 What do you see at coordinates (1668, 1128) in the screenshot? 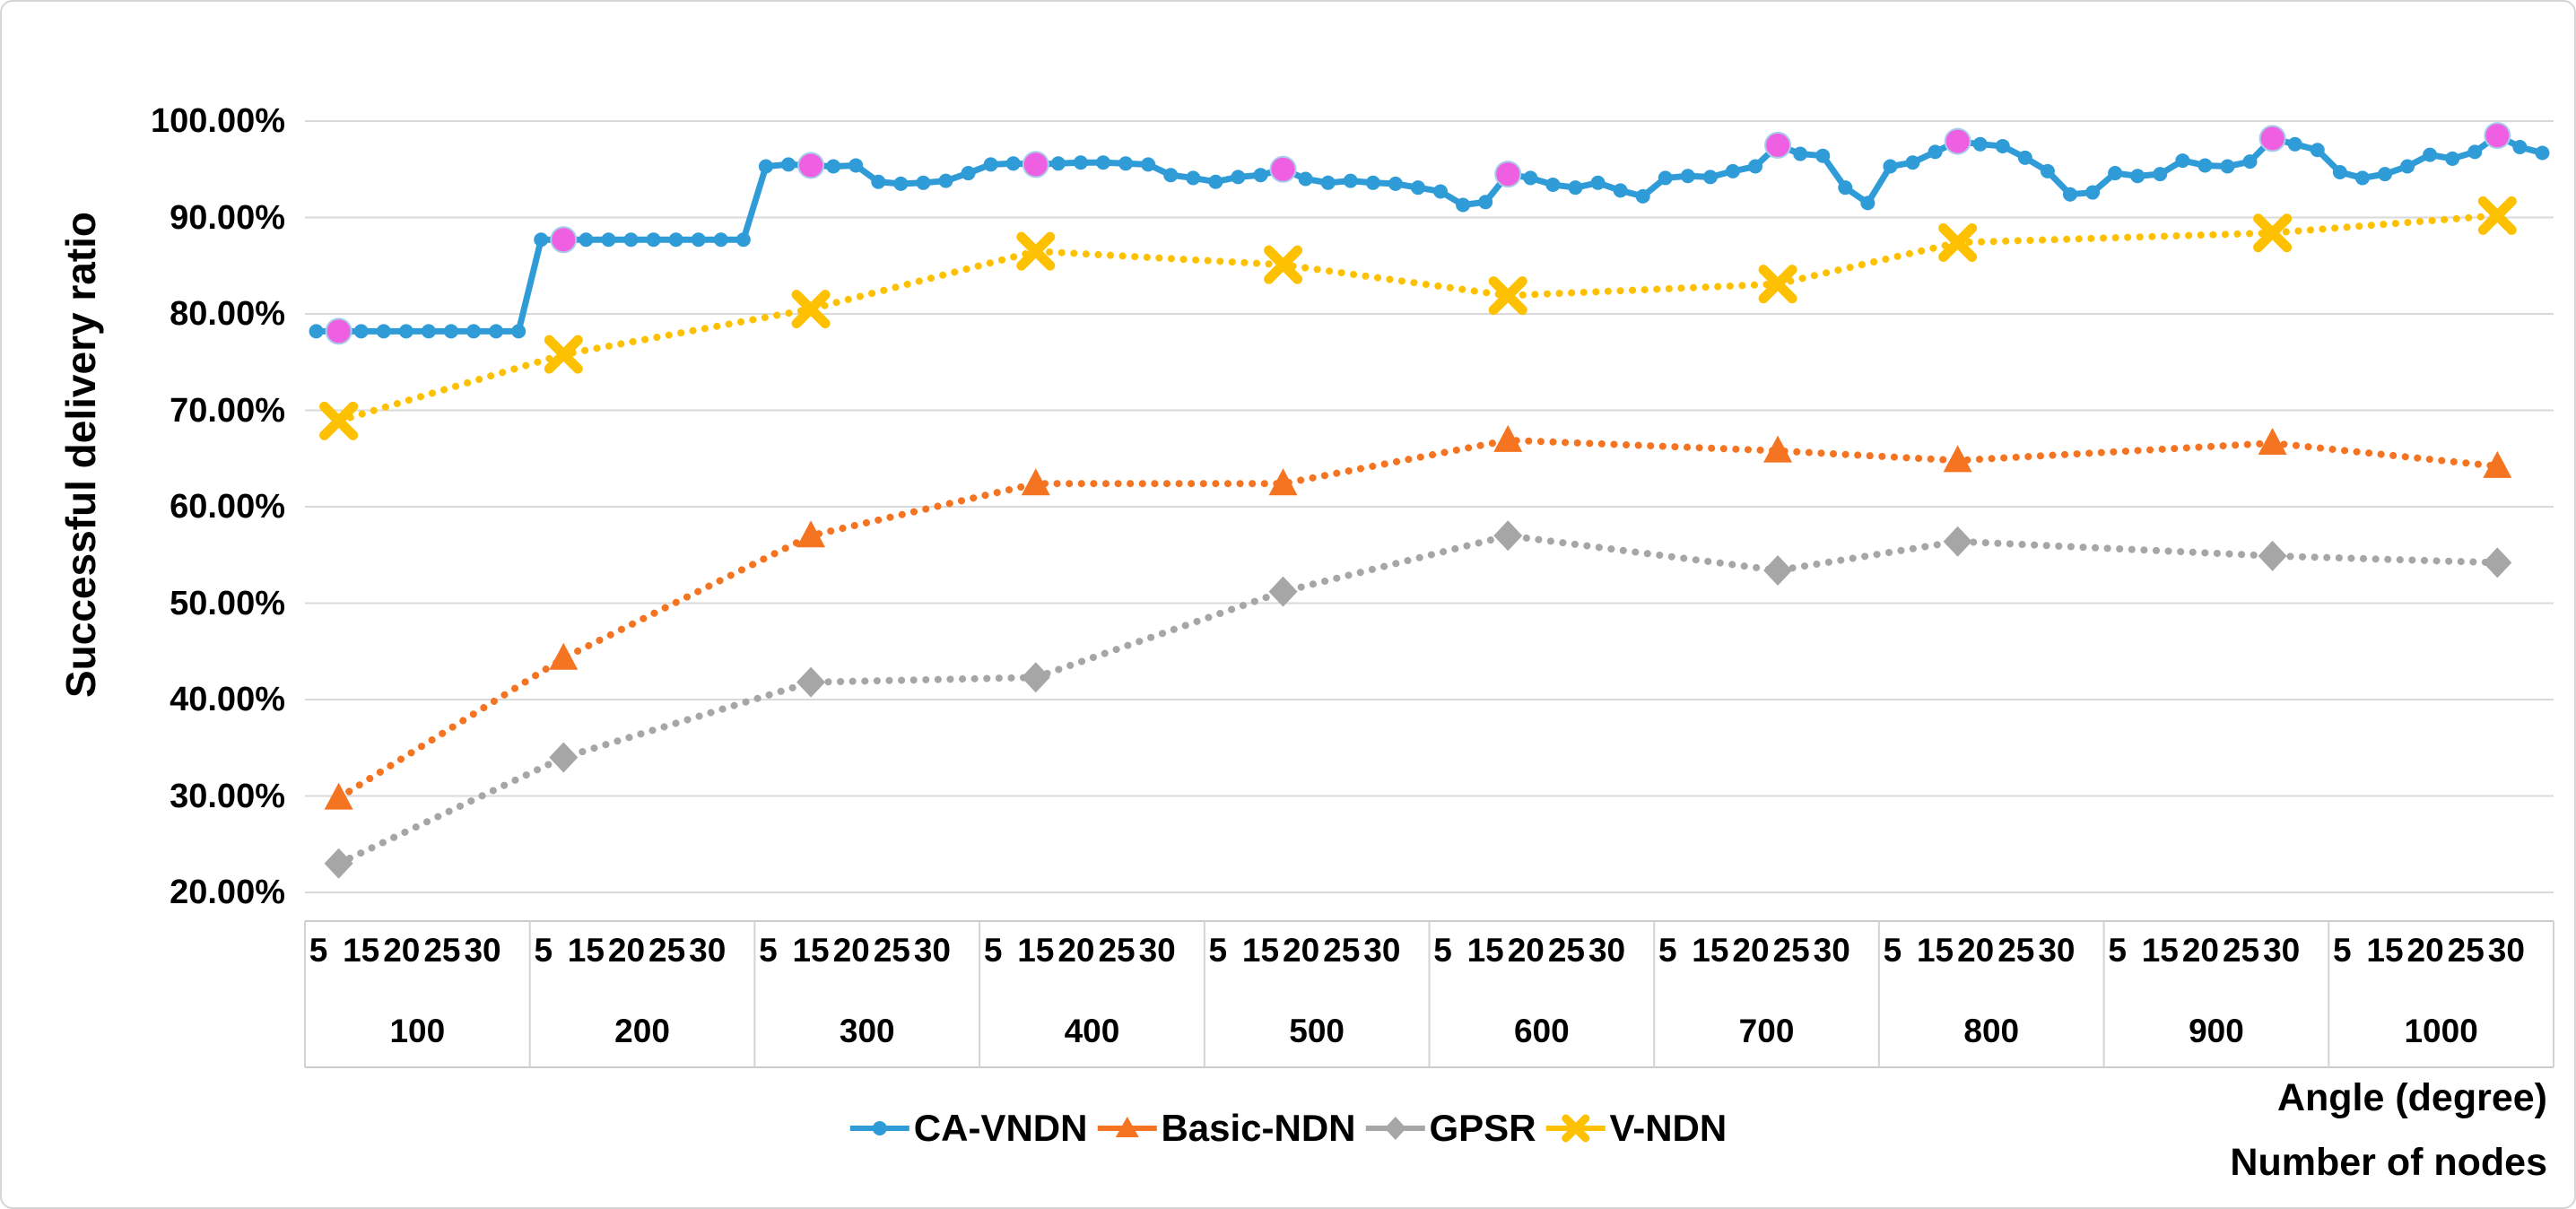
I see `legend-label: V-NDN` at bounding box center [1668, 1128].